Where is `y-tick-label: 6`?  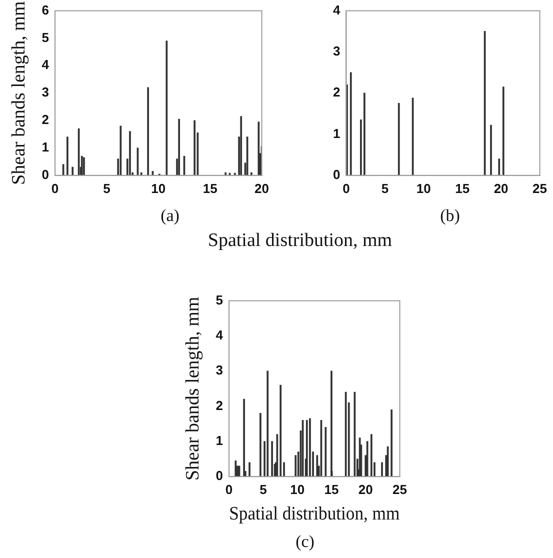 y-tick-label: 6 is located at coordinates (46, 10).